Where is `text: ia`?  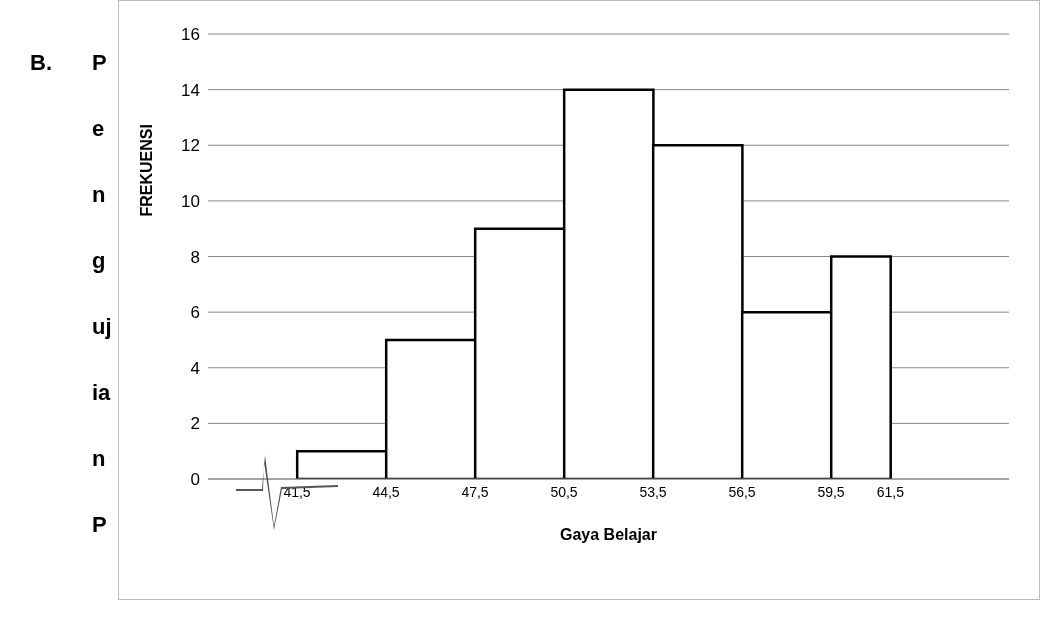 text: ia is located at coordinates (101, 393).